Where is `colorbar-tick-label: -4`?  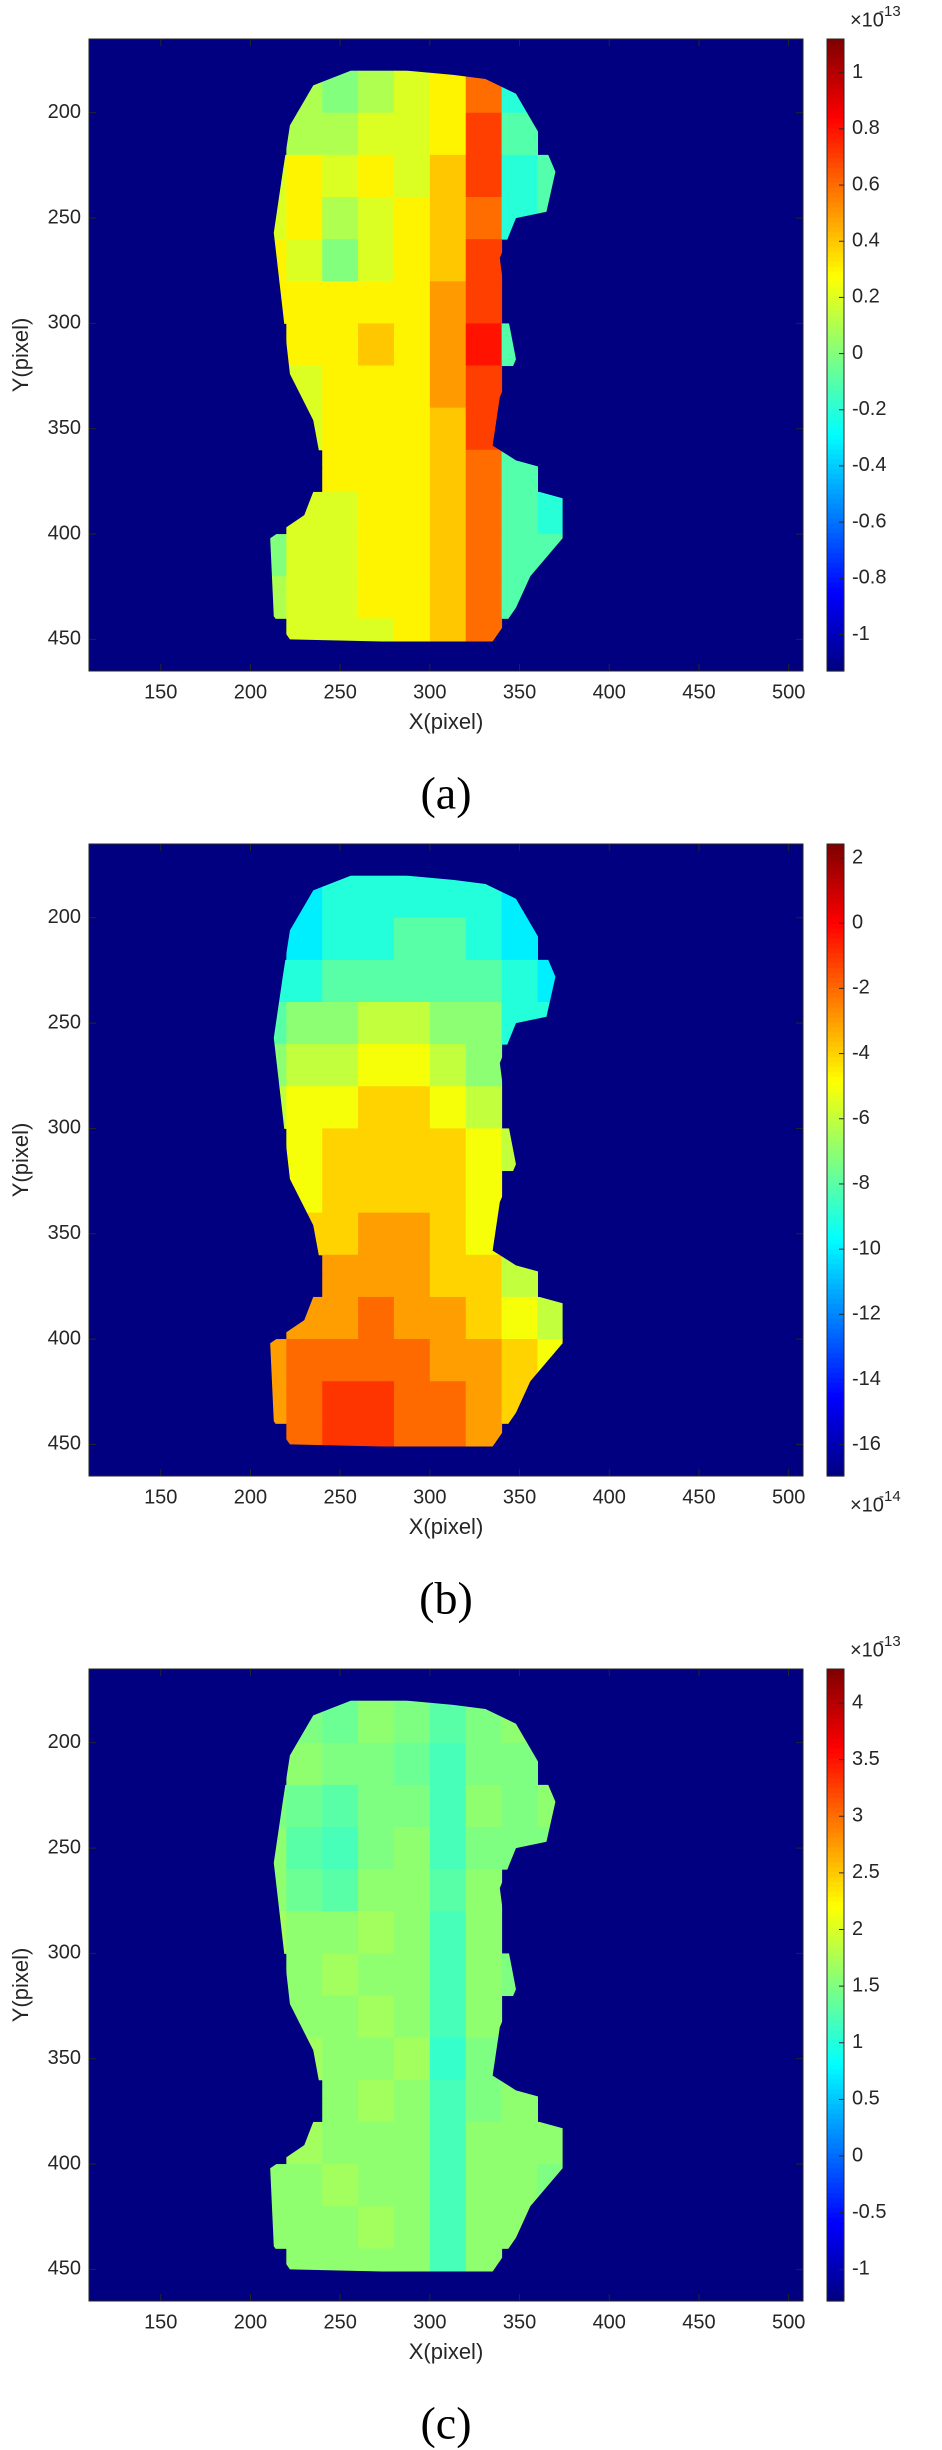 colorbar-tick-label: -4 is located at coordinates (861, 1053).